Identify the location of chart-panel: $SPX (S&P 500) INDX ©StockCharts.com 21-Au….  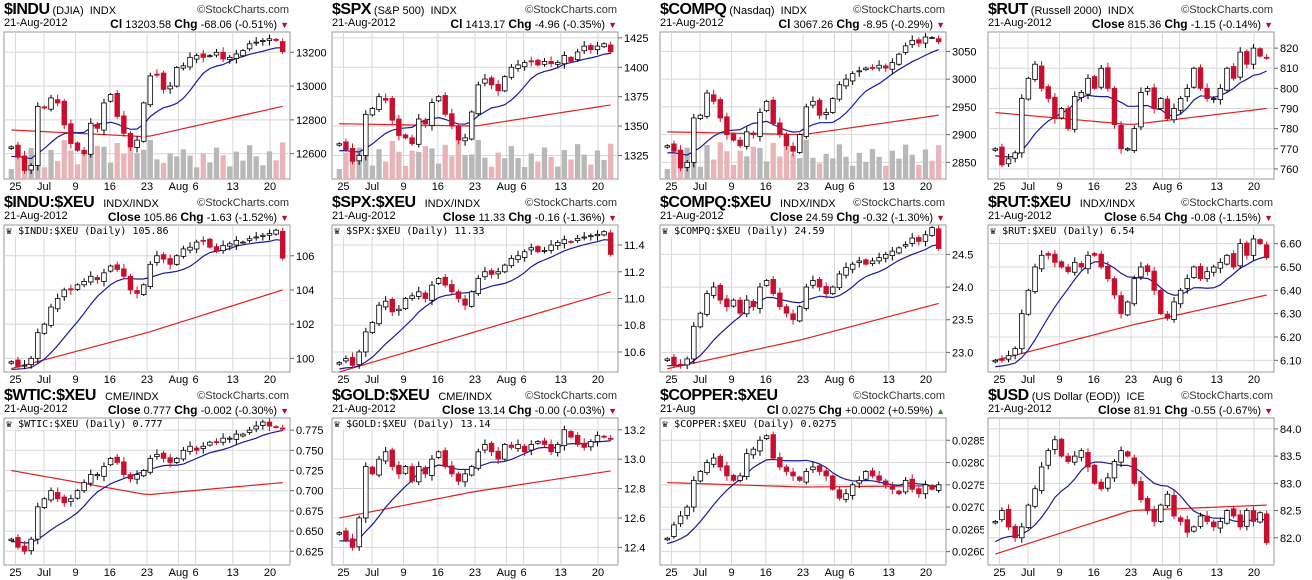
(492, 96).